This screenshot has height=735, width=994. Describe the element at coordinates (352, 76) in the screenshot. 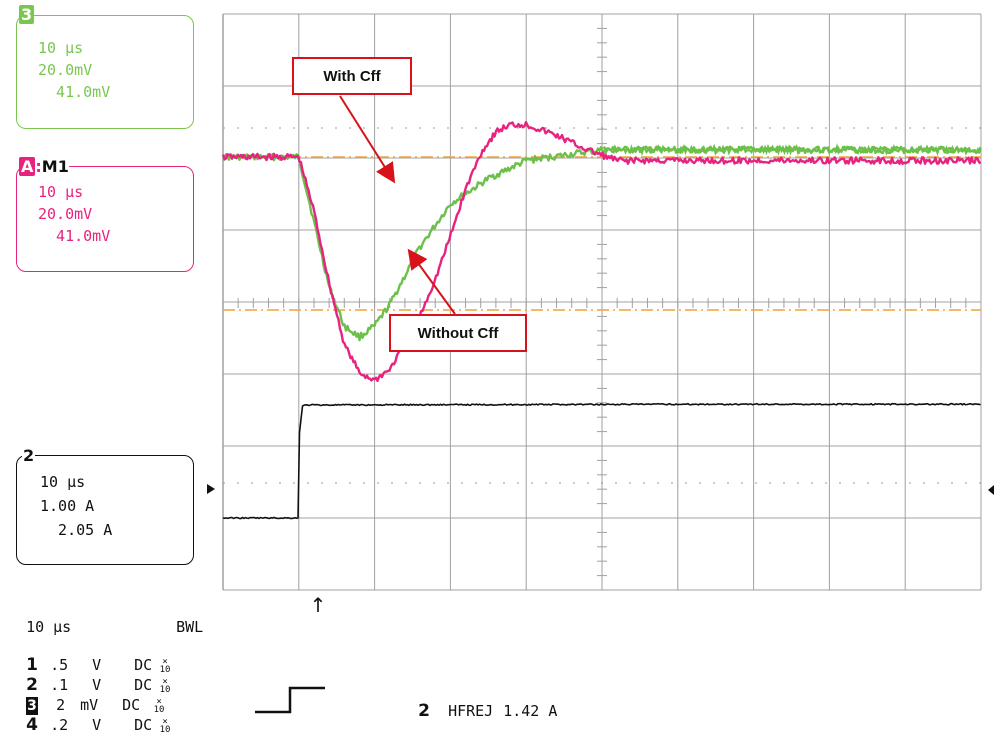

I see `with-cff-callout: With Cff` at that location.